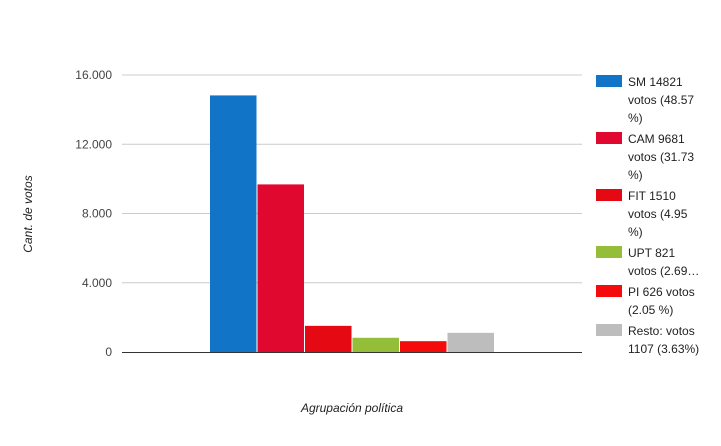 Image resolution: width=721 pixels, height=446 pixels. I want to click on legend-label: 1107 (3.63%), so click(663, 349).